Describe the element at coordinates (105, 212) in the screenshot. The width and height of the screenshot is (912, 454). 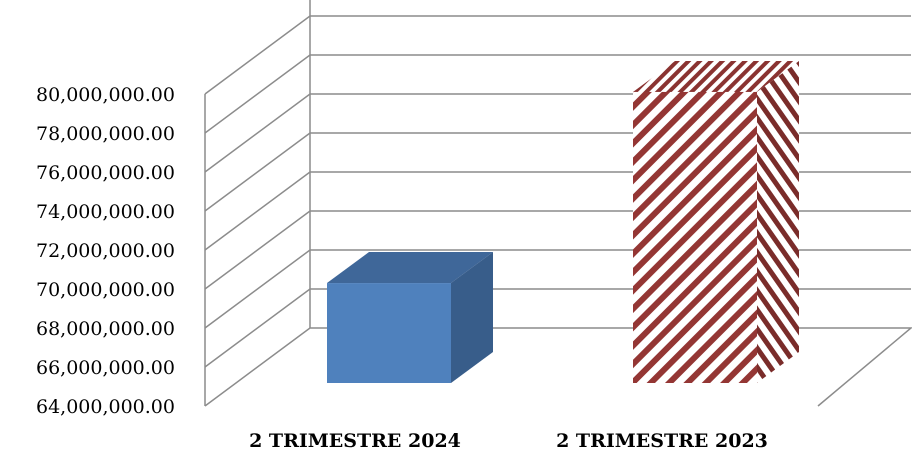
I see `y-tick-label: 74,000,000.00` at that location.